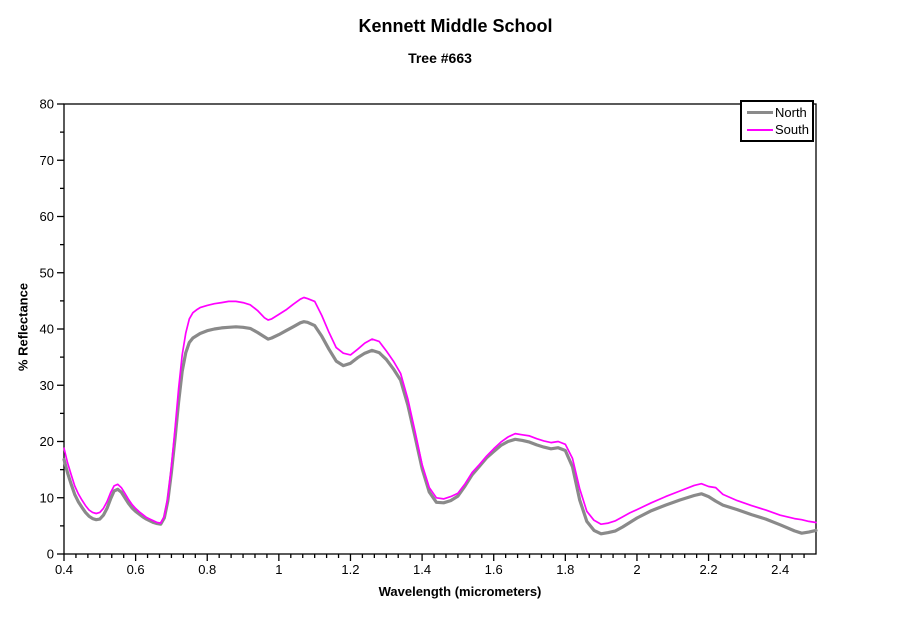 This screenshot has height=623, width=911. What do you see at coordinates (47, 272) in the screenshot?
I see `svg-text: 50` at bounding box center [47, 272].